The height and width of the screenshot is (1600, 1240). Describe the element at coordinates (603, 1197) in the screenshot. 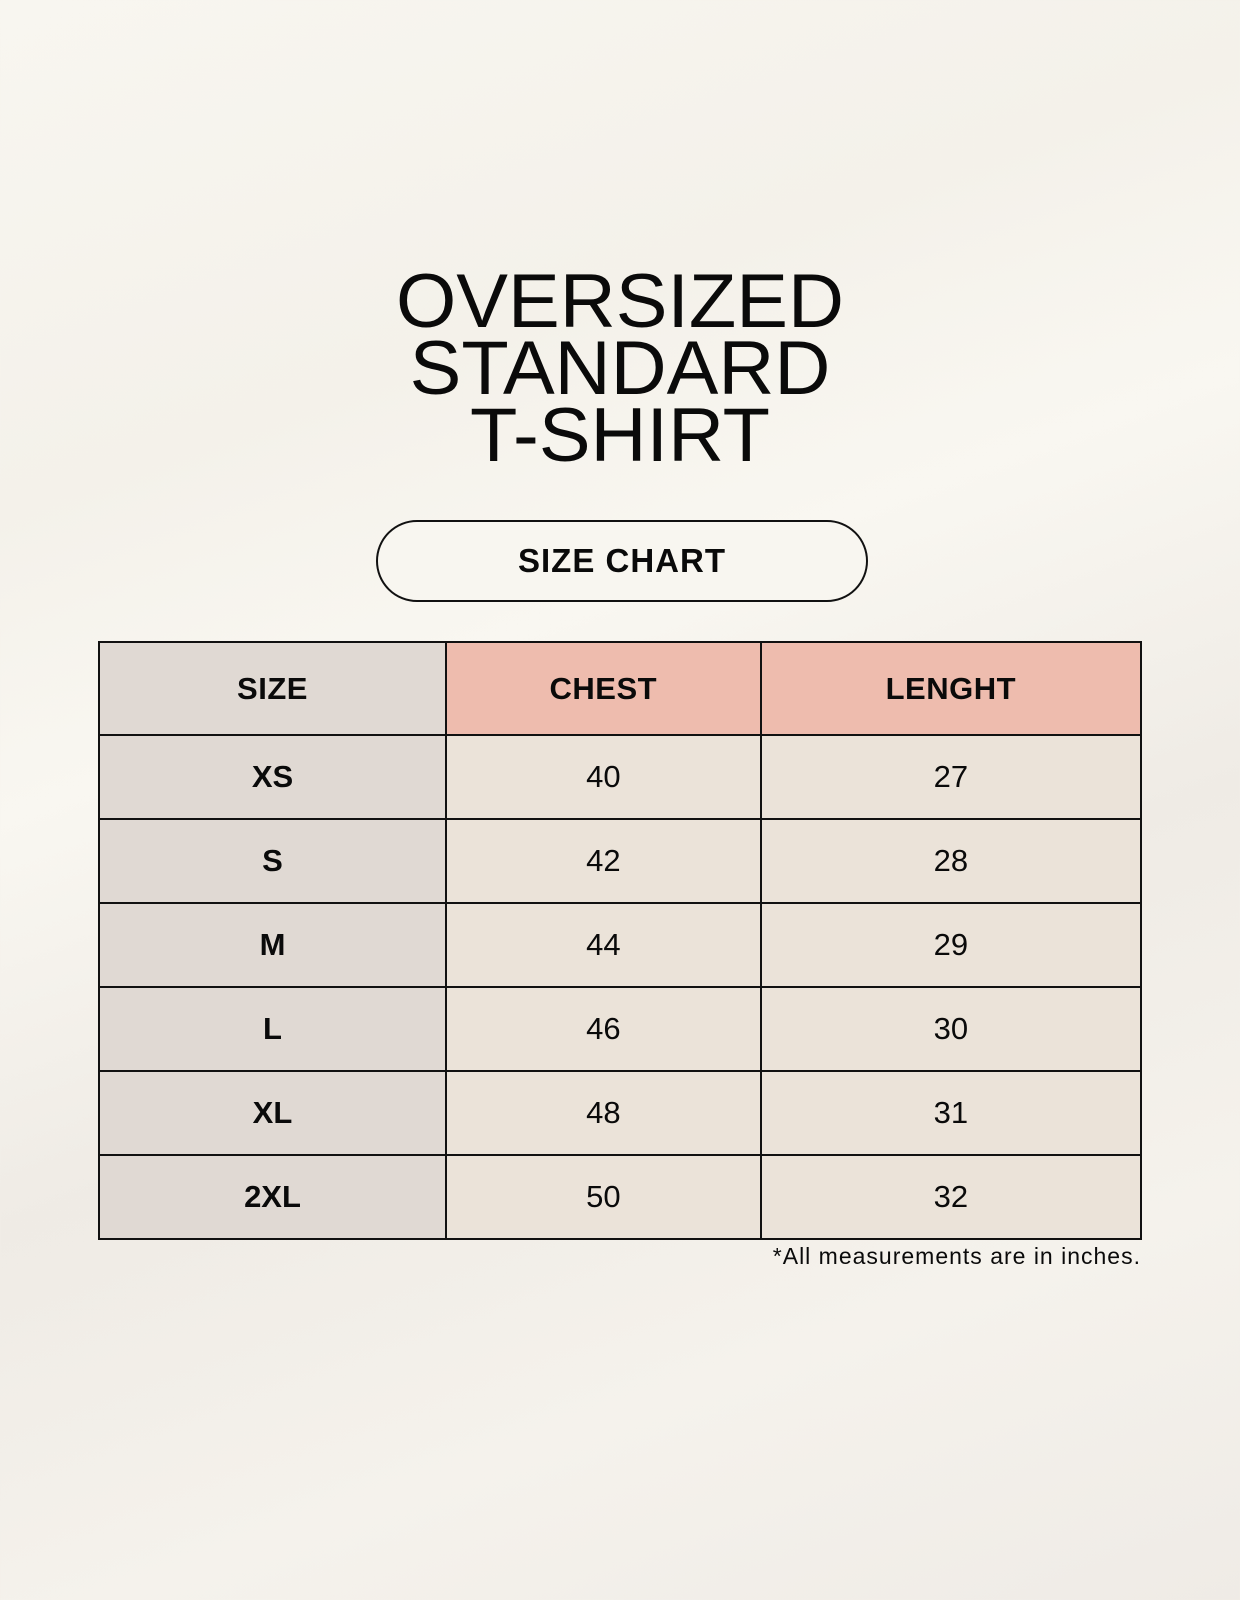

I see `cell-chest: 50` at that location.